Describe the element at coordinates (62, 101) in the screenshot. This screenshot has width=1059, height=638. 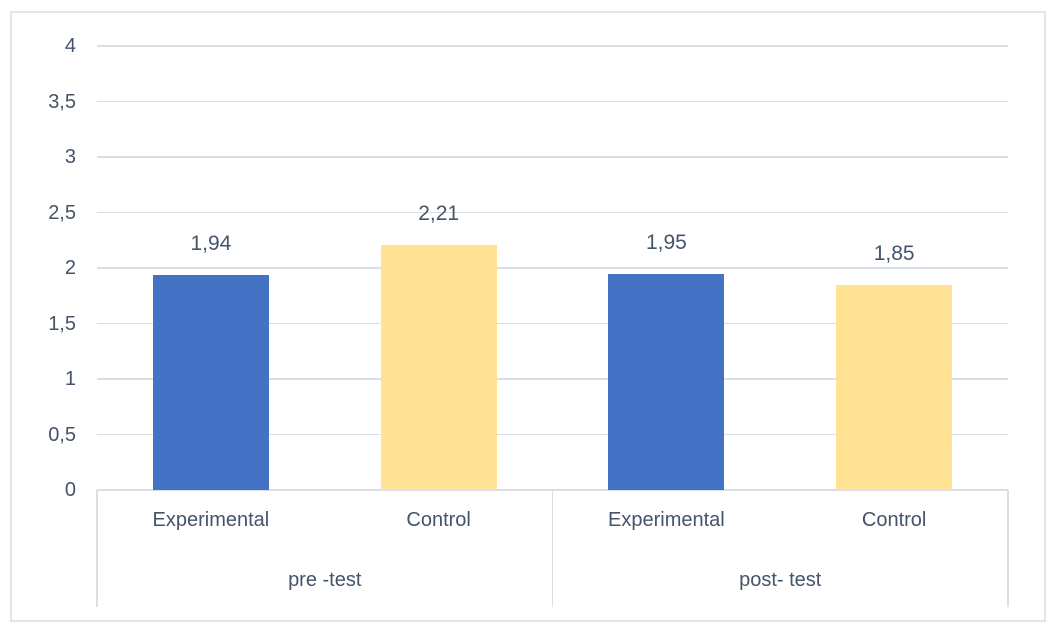
I see `y-axis-tick-label: 3,5` at that location.